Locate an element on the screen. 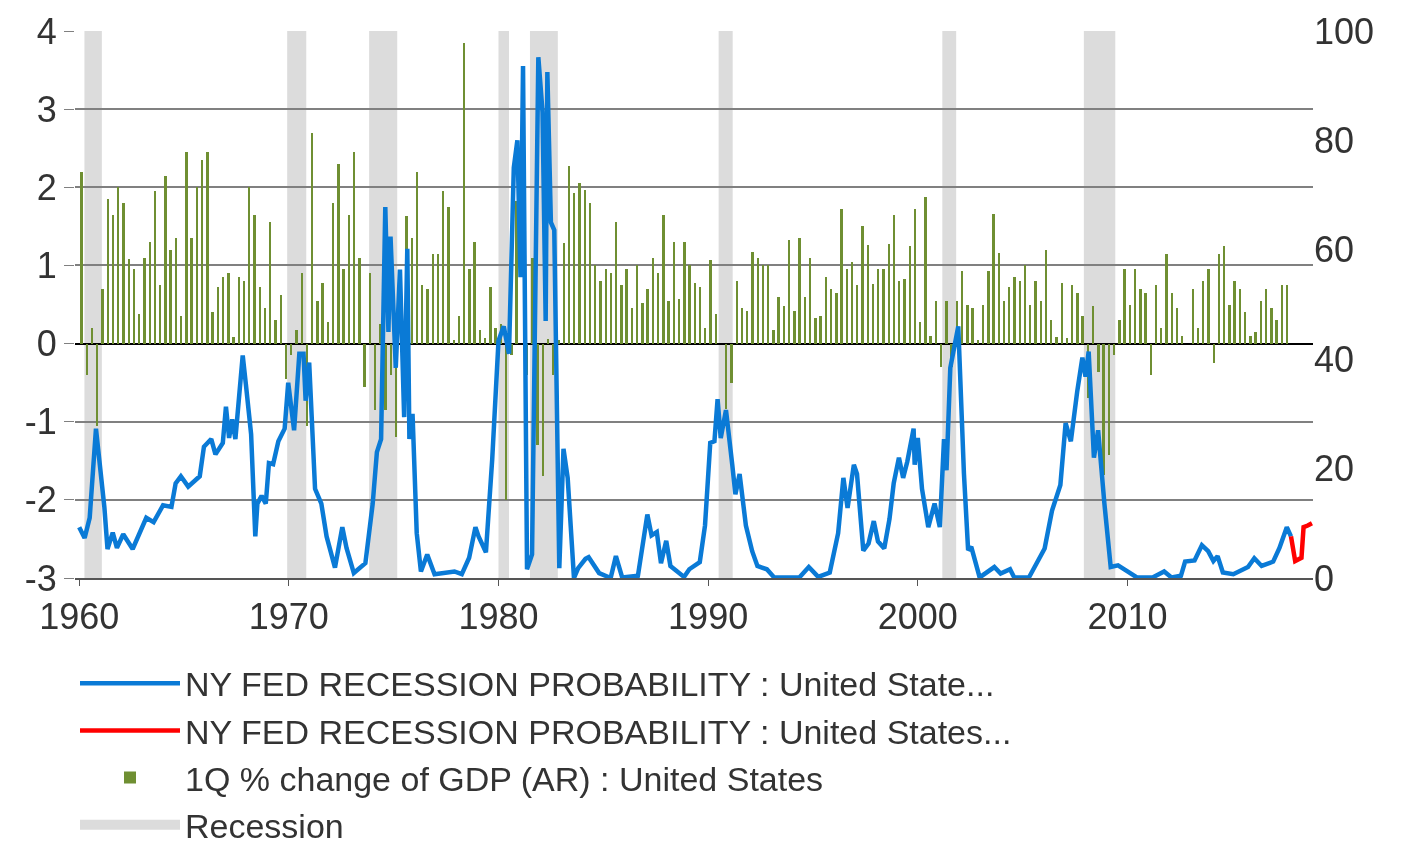 The width and height of the screenshot is (1416, 866). y-tick-label: 2 is located at coordinates (46, 187).